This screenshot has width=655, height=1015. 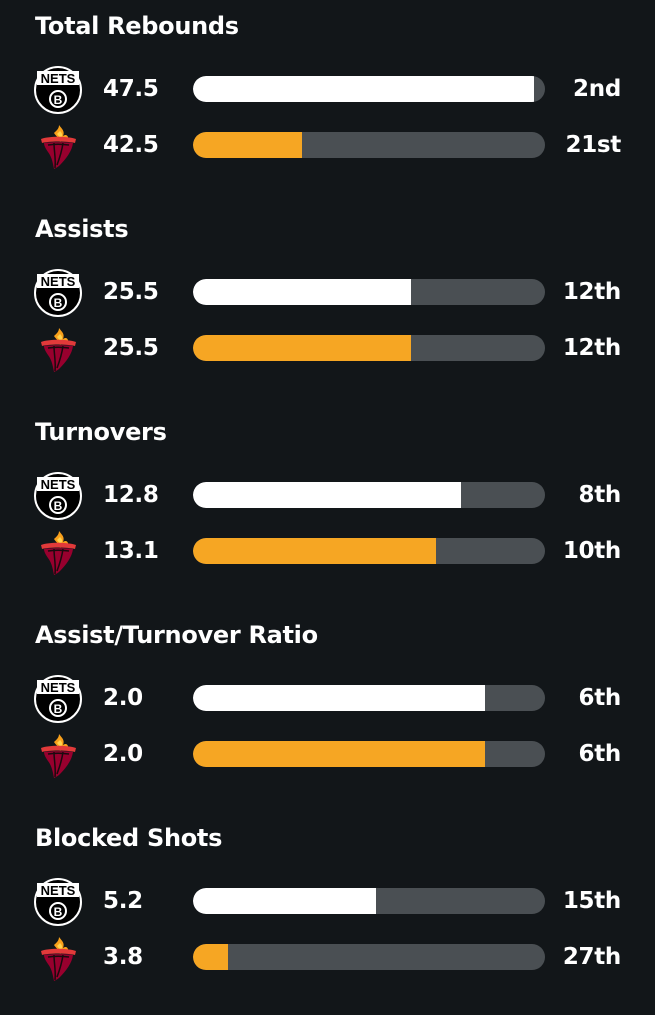 I want to click on nets-league-rank: 15th, so click(x=591, y=901).